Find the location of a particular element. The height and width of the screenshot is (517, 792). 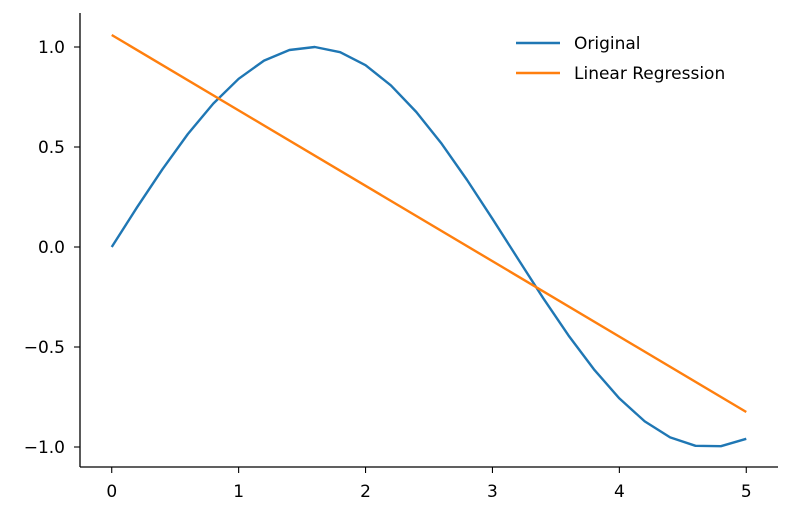

legend: Original Linear Regression is located at coordinates (620, 59).